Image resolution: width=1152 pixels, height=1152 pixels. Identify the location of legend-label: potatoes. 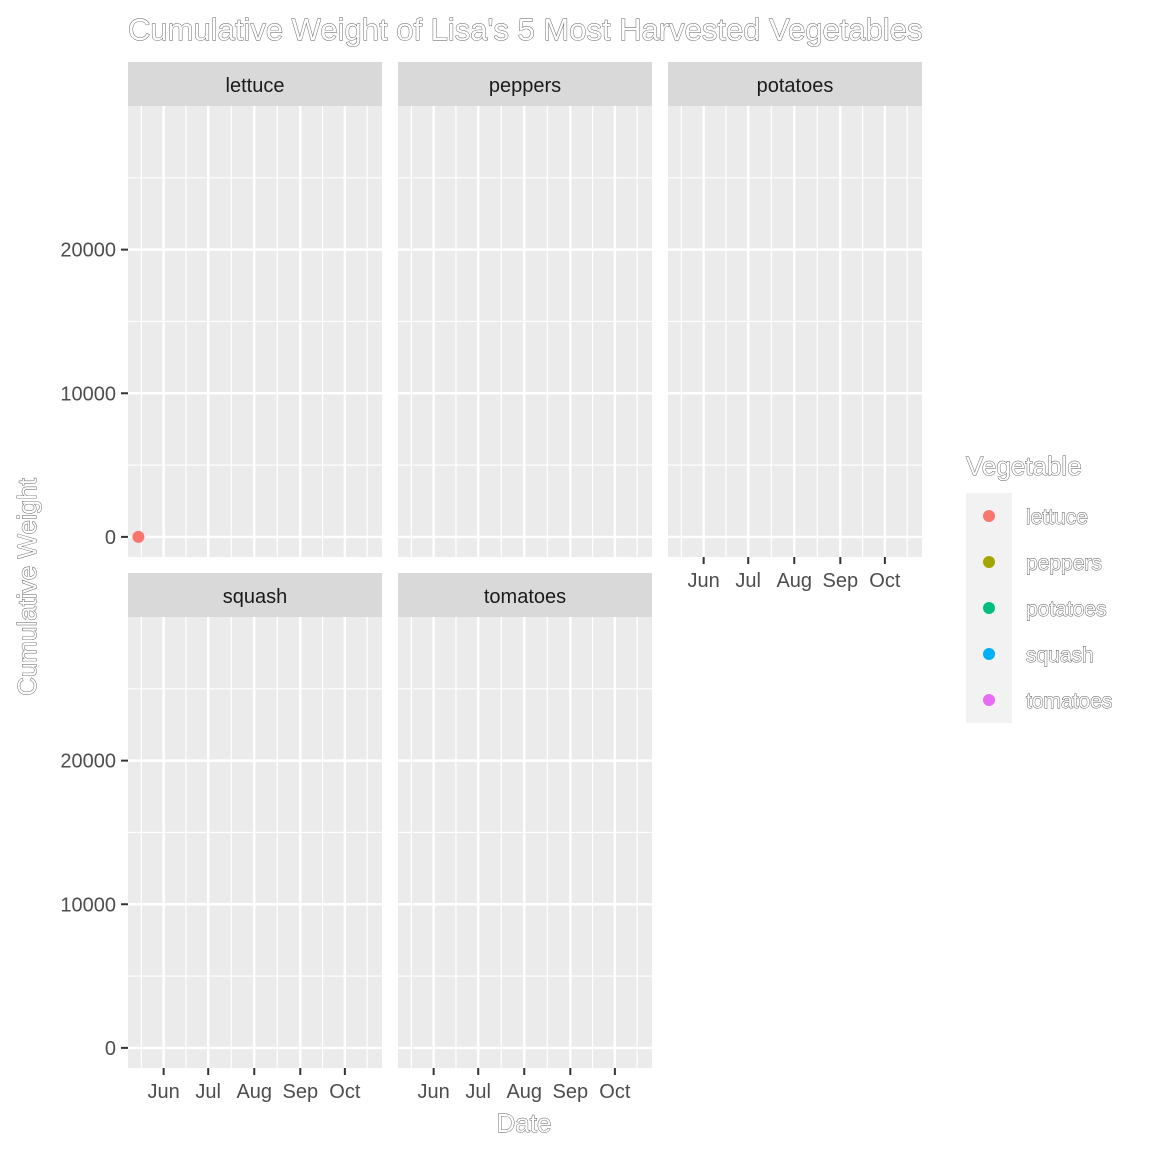
(1066, 609).